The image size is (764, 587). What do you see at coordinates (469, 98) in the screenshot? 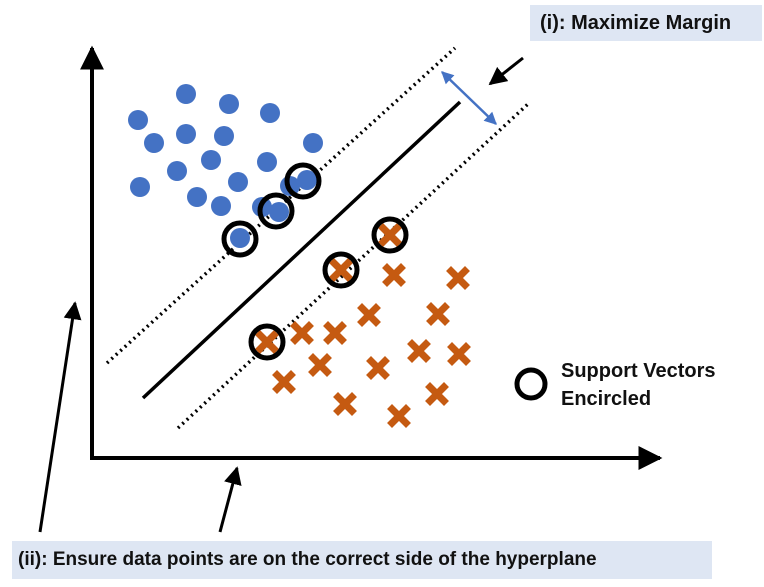
I see `margin-width-arrow` at bounding box center [469, 98].